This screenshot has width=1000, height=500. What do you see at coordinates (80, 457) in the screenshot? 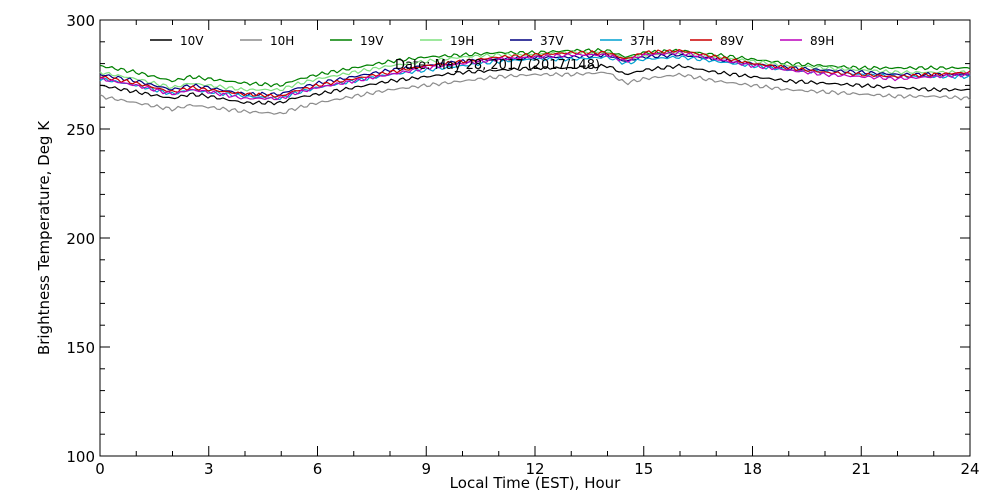
I see `y-tick-label: 100` at bounding box center [80, 457].